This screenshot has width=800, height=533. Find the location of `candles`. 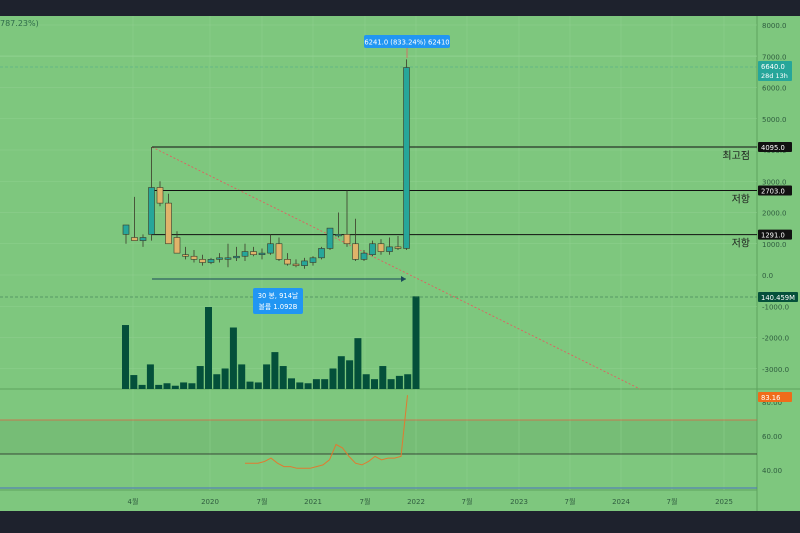

candles is located at coordinates (266, 164).